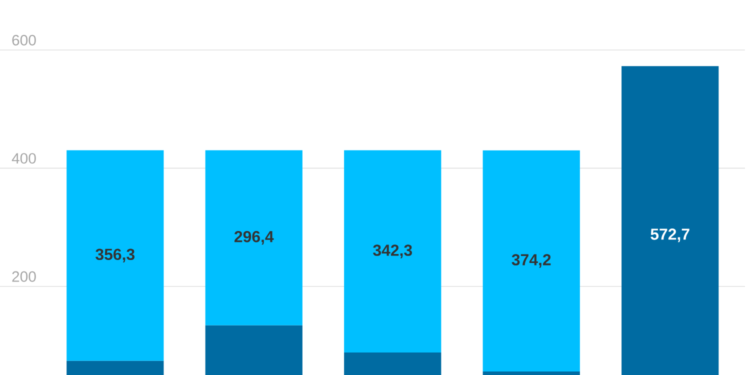  What do you see at coordinates (115, 255) in the screenshot?
I see `data-label: 356,3` at bounding box center [115, 255].